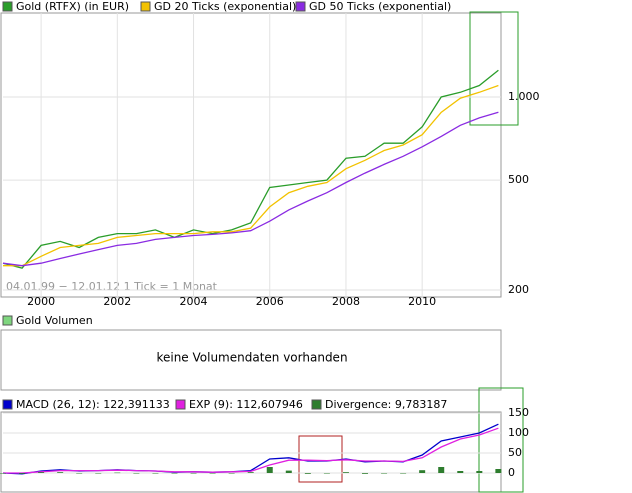 The height and width of the screenshot is (493, 632). What do you see at coordinates (270, 301) in the screenshot?
I see `x-tick-label: 2006` at bounding box center [270, 301].